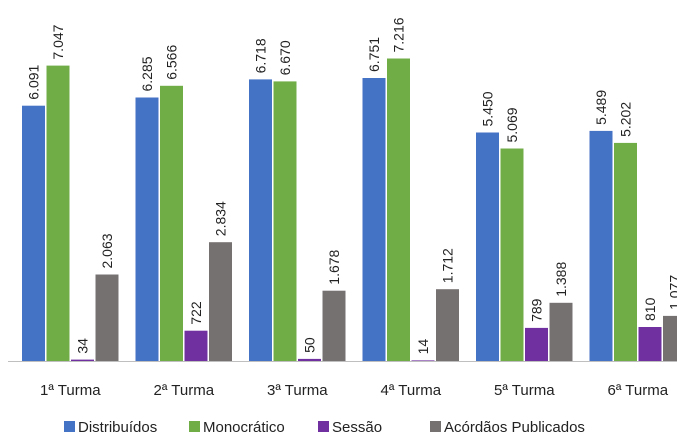  I want to click on data-label-4-1: 2.063, so click(107, 250).